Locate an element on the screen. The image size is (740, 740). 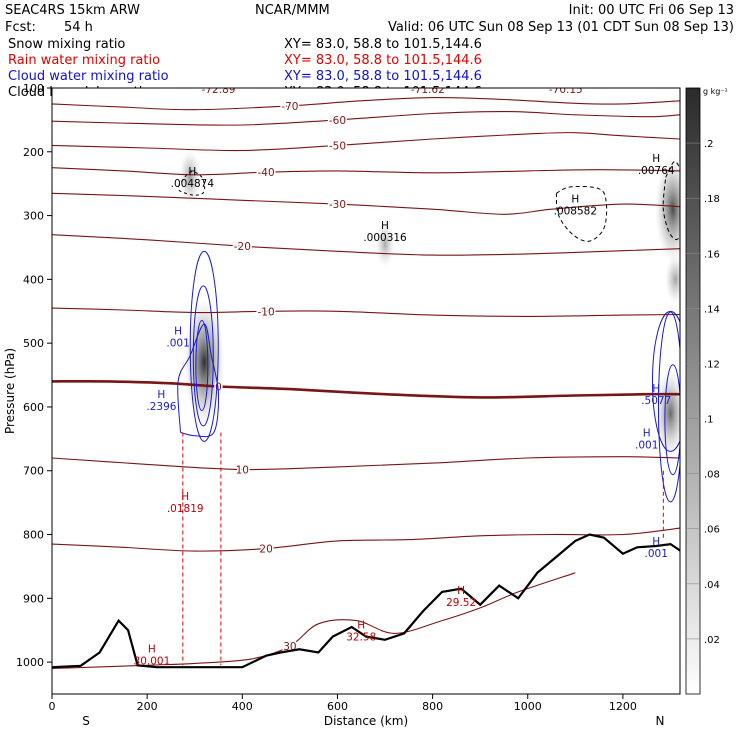
isotherm-label: -30 is located at coordinates (337, 205).